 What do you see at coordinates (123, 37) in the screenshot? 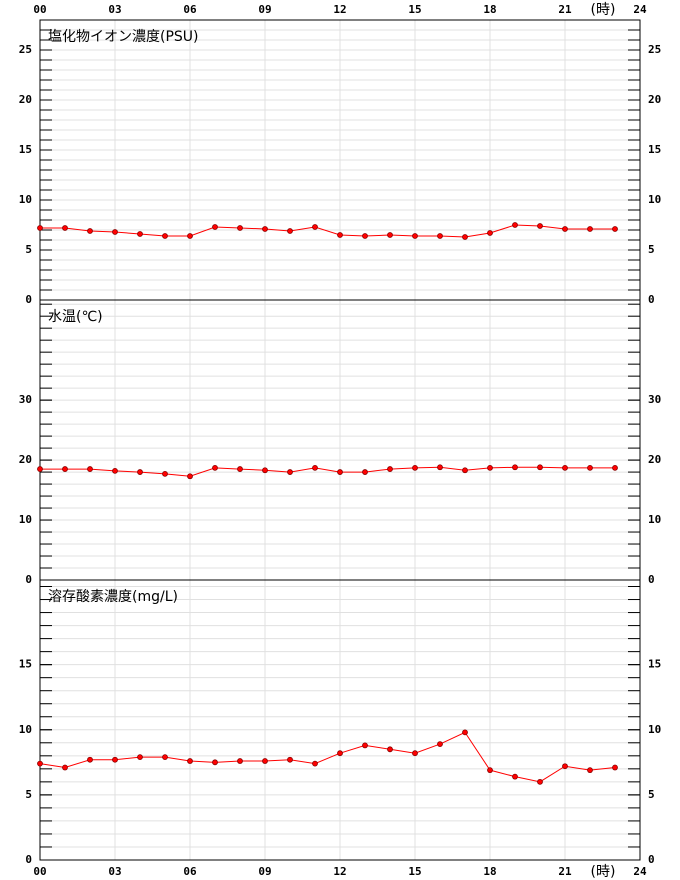
I see `panel-title: 塩化物イオン濃度(PSU)` at bounding box center [123, 37].